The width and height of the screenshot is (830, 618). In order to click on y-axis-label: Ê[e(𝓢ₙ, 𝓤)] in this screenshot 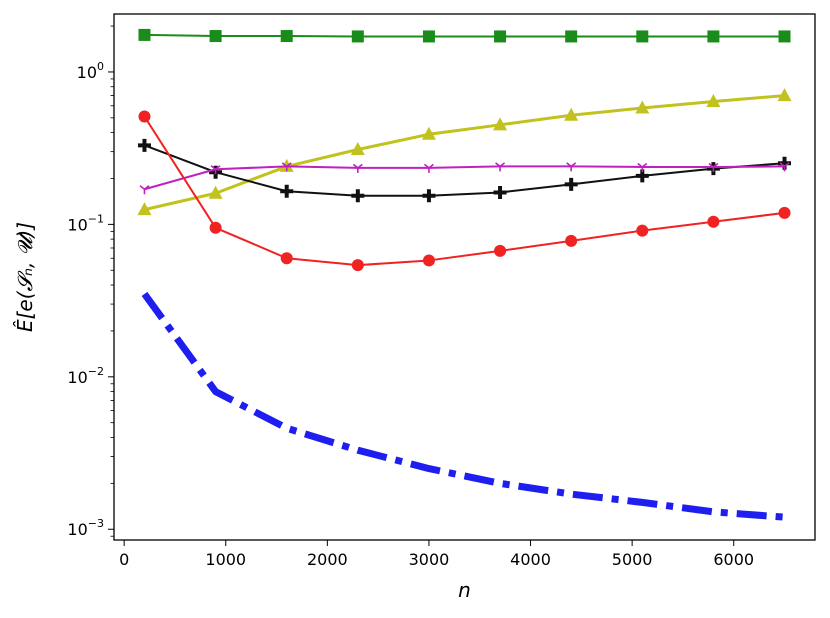, I will do `click(25, 277)`.